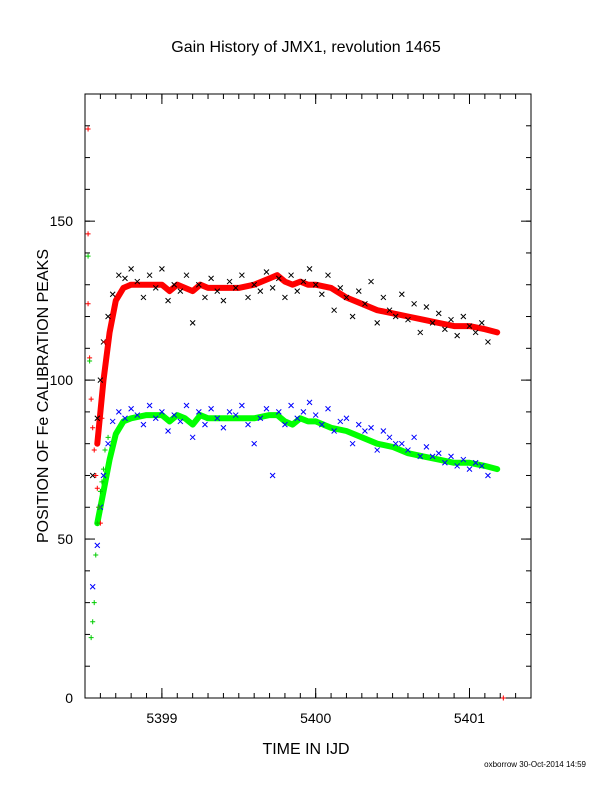  I want to click on y-tick-label: 0, so click(69, 698).